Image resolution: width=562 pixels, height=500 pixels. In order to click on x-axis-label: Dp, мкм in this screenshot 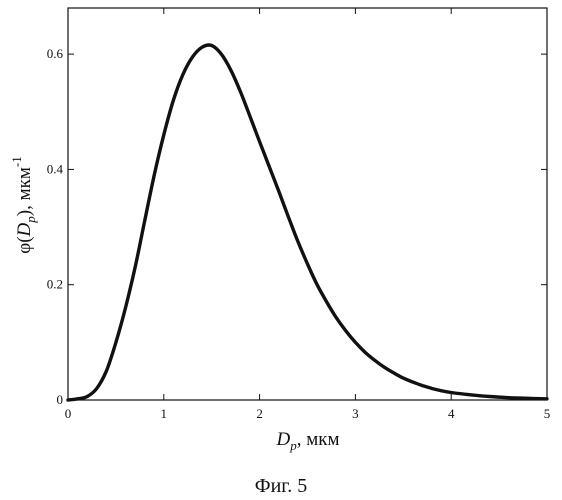, I will do `click(307, 441)`.